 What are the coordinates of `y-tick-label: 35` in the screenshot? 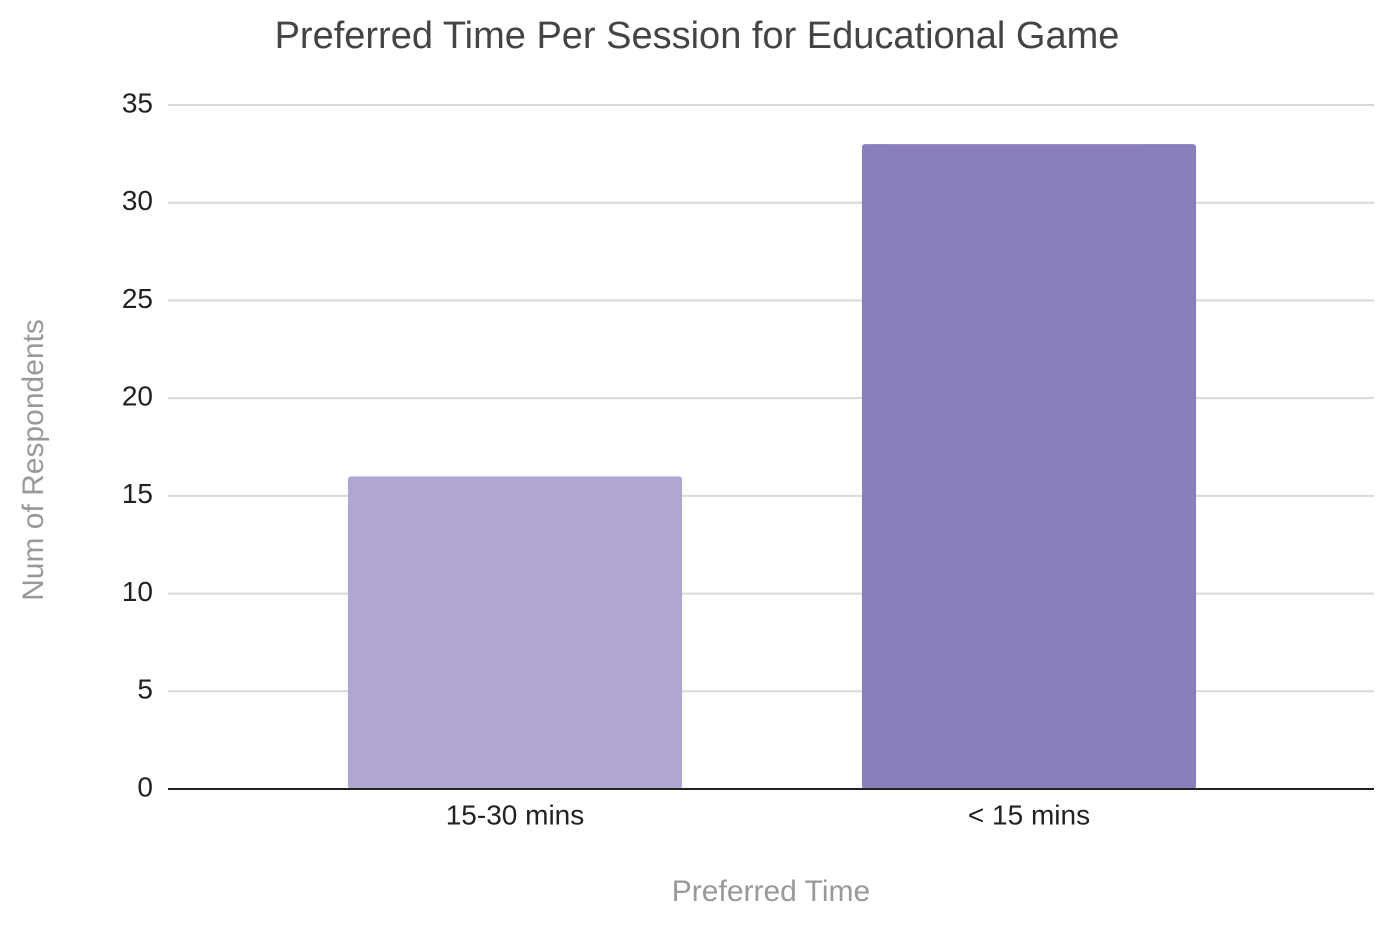 It's located at (137, 102).